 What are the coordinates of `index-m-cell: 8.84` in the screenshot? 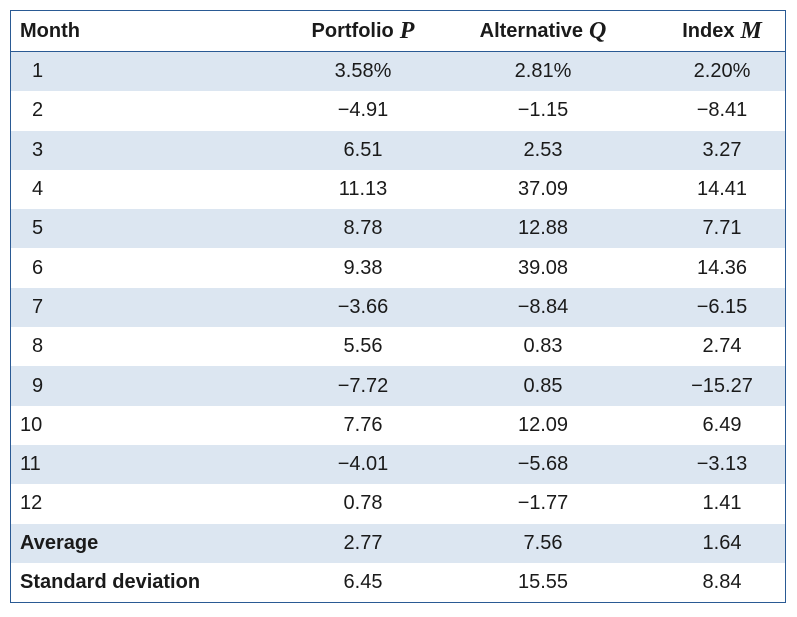 It's located at (722, 582).